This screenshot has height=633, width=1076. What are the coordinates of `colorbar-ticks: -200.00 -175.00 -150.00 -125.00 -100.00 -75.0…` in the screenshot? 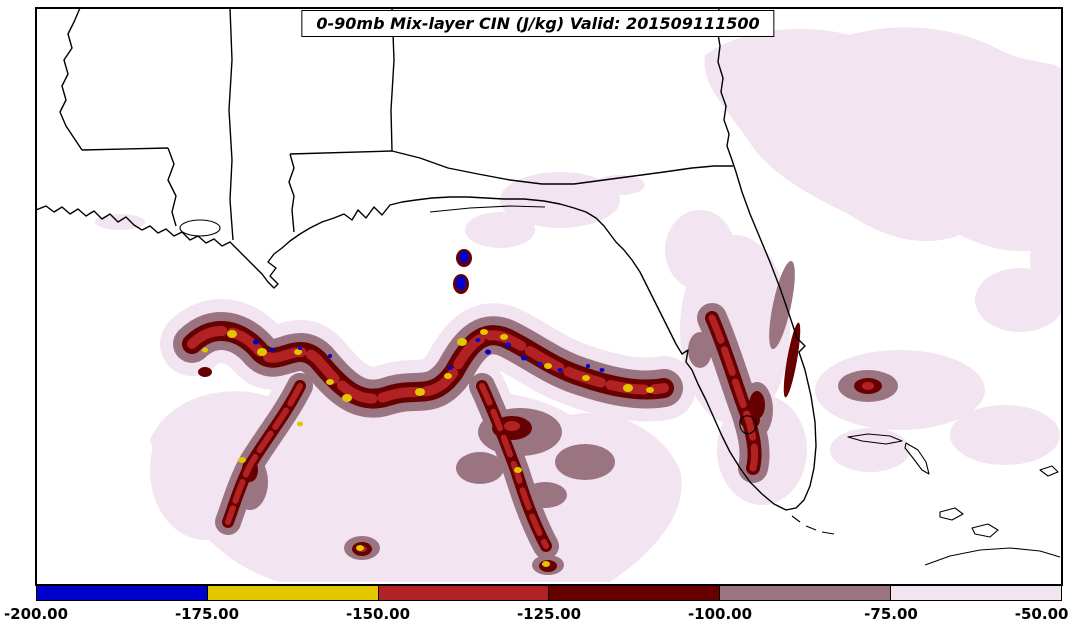 It's located at (536, 616).